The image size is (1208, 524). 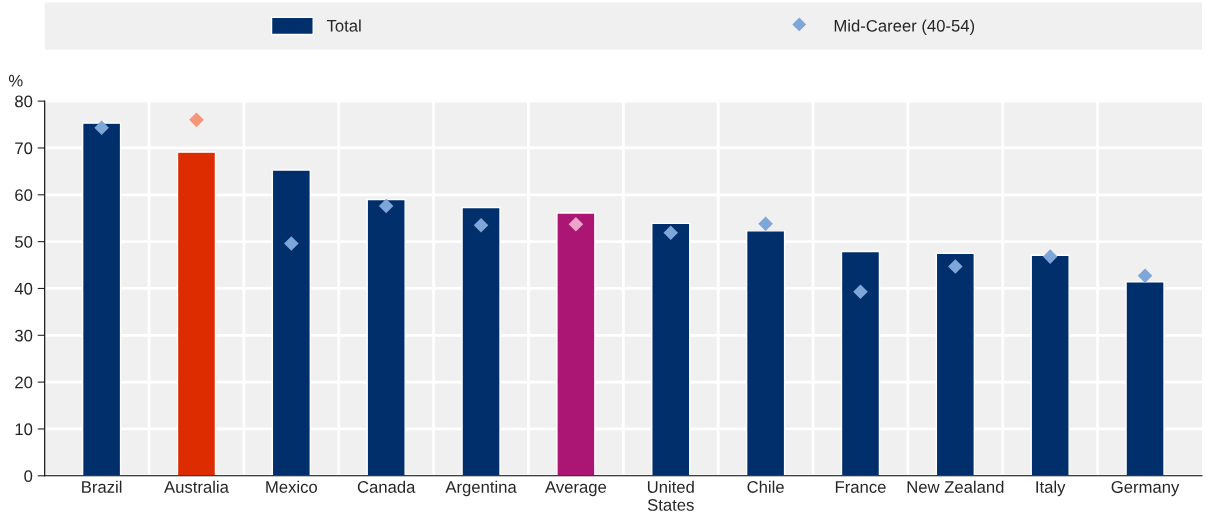 I want to click on legend-label: Total, so click(x=343, y=25).